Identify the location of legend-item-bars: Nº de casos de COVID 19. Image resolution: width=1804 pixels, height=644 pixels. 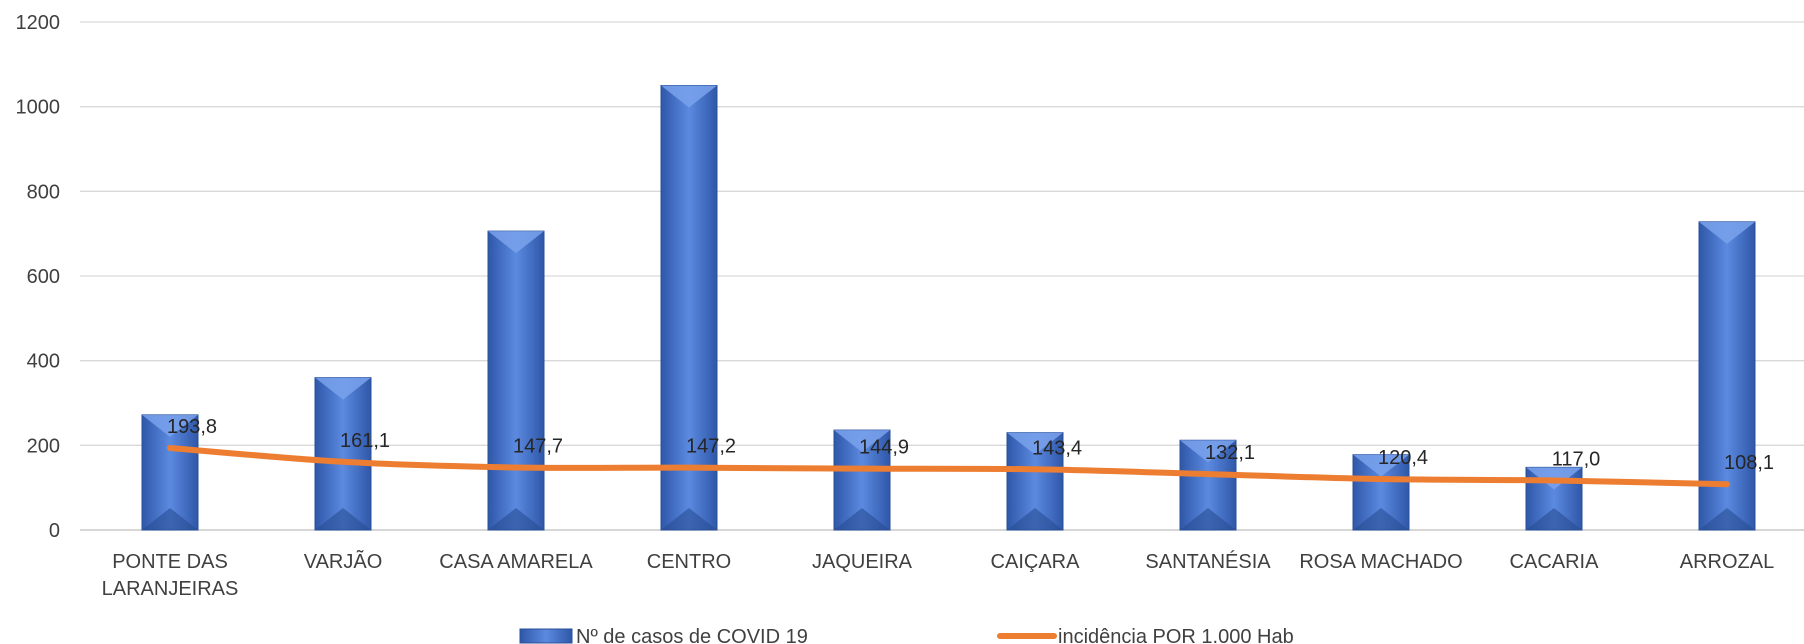
(663, 635).